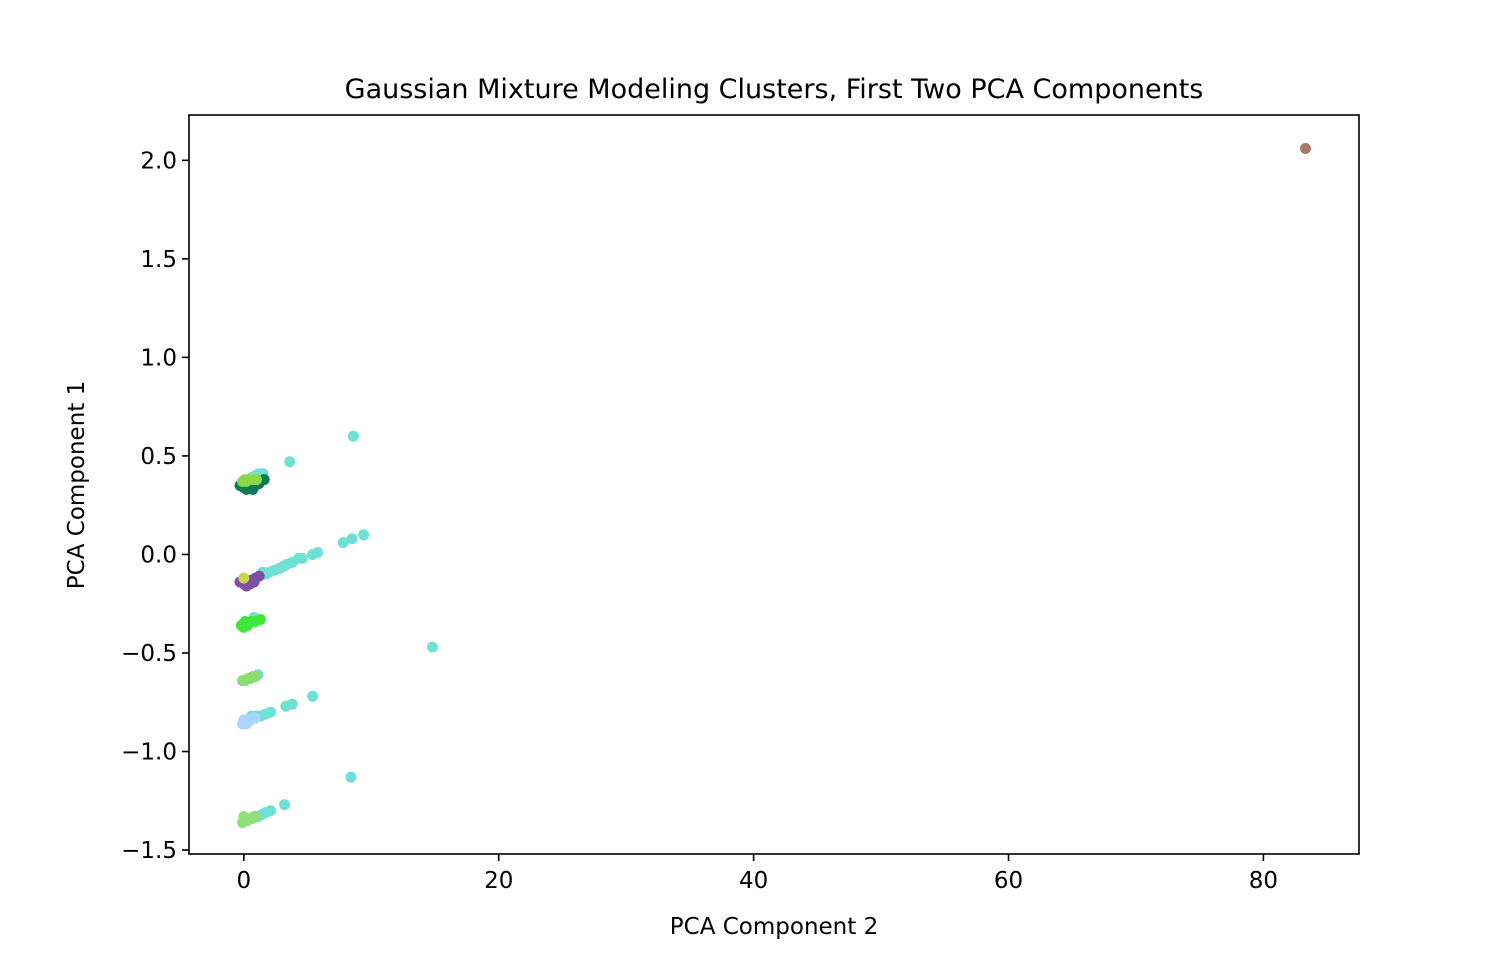  What do you see at coordinates (77, 485) in the screenshot?
I see `y-axis-title: PCA Component 1` at bounding box center [77, 485].